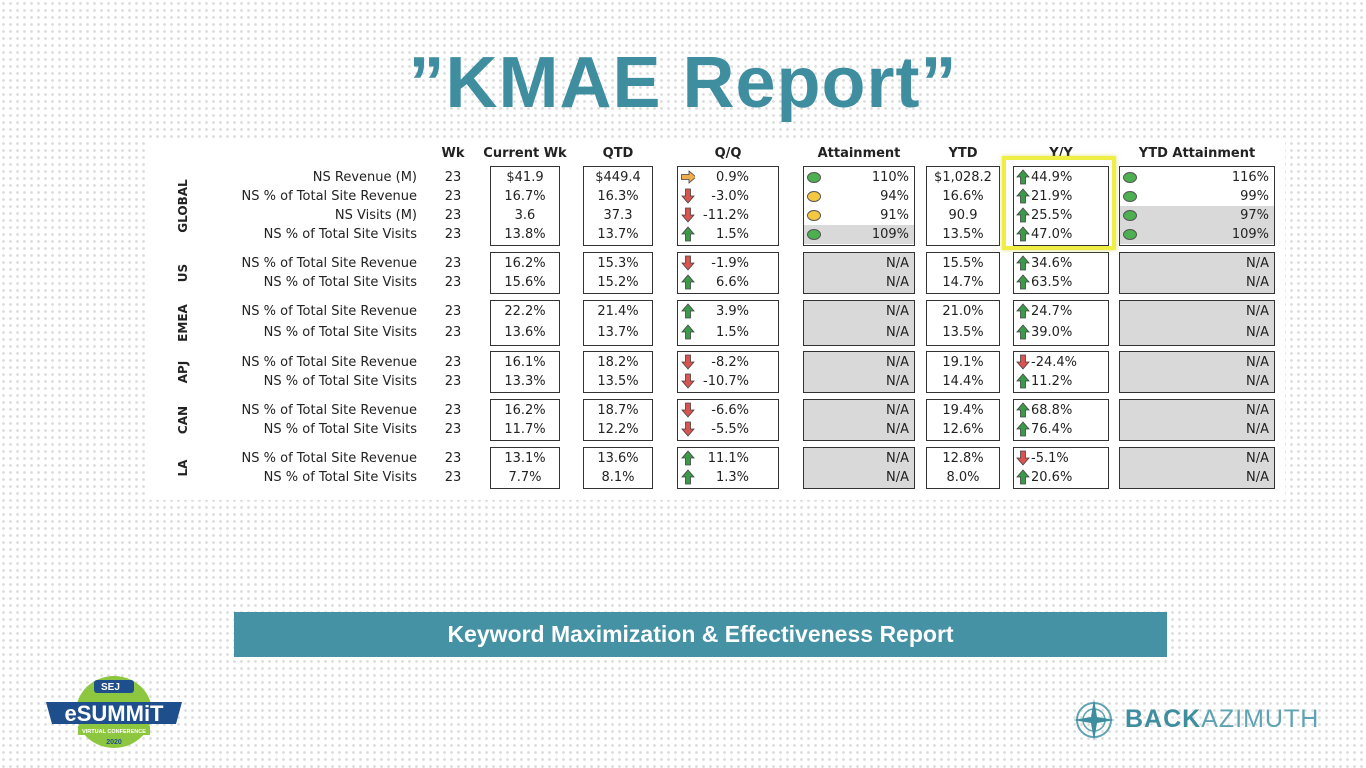  I want to click on backazimuth-wordmark: BACKAZIMUTH, so click(1222, 719).